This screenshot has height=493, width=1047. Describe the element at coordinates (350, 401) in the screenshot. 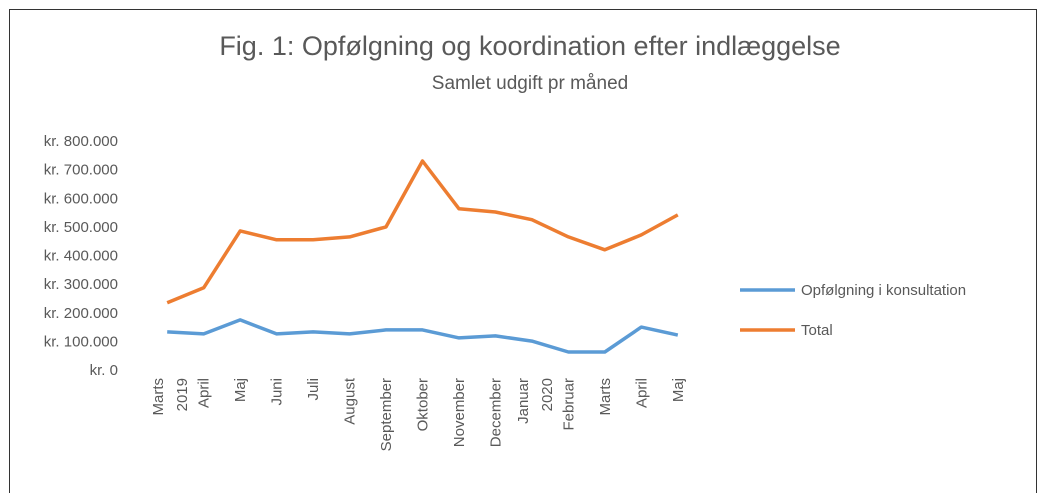

I see `x-tick-label: August` at that location.